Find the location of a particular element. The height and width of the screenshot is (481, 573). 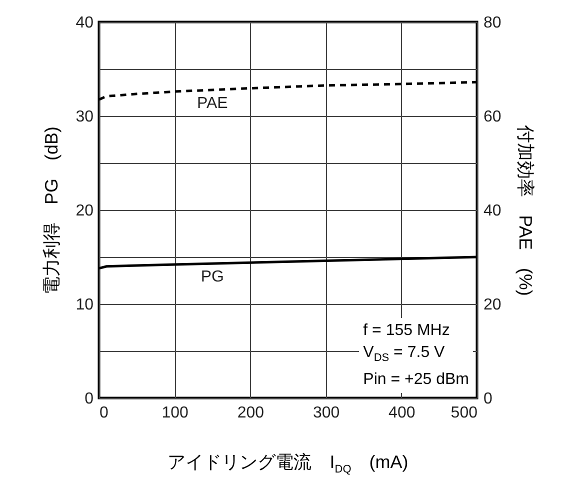

x-tick-label: 400 is located at coordinates (402, 413).